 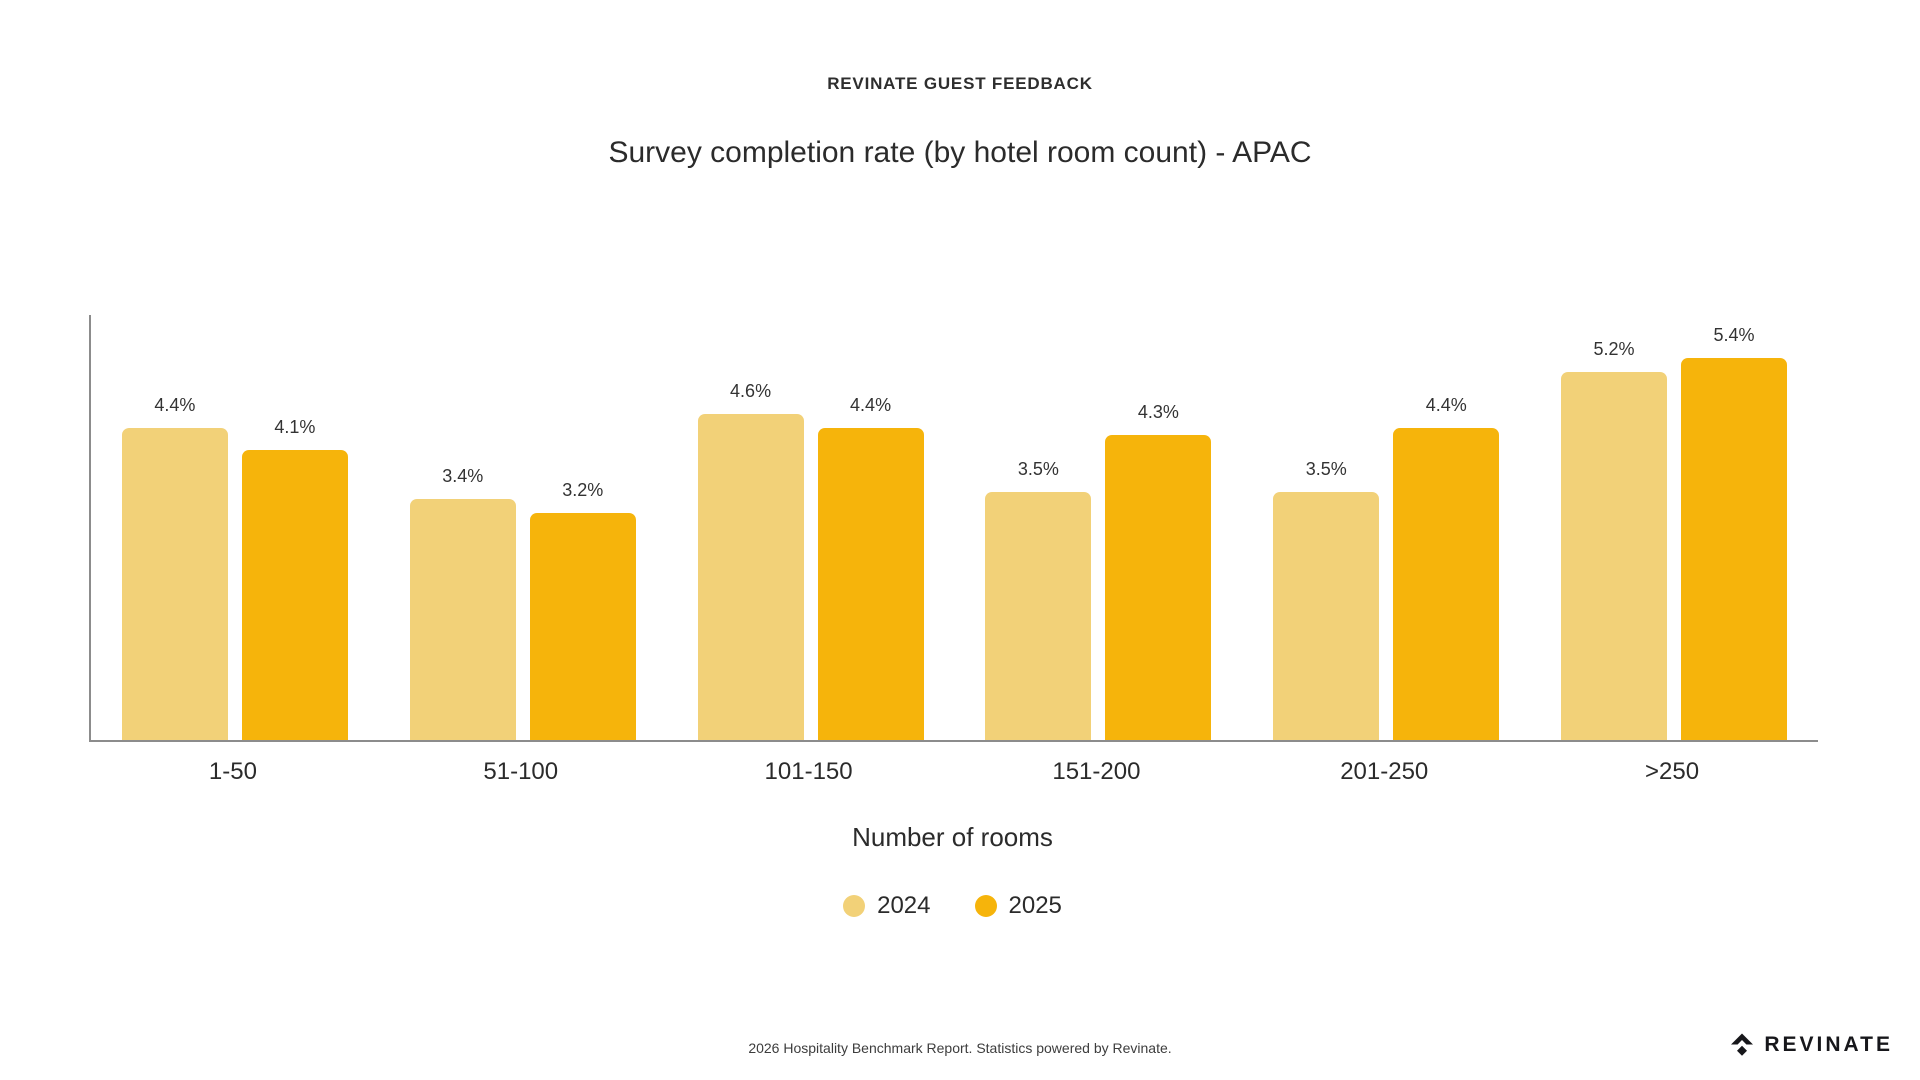 What do you see at coordinates (1386, 527) in the screenshot?
I see `bar-group-201-250: 3.5% 4.4%` at bounding box center [1386, 527].